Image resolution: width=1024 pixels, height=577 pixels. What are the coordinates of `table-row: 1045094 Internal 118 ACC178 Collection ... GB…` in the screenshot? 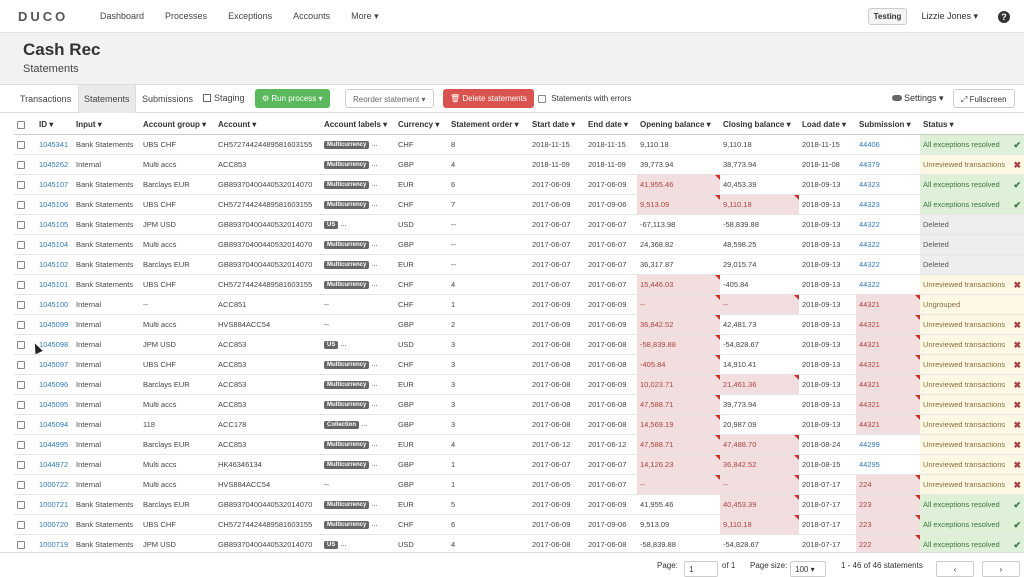 It's located at (519, 424).